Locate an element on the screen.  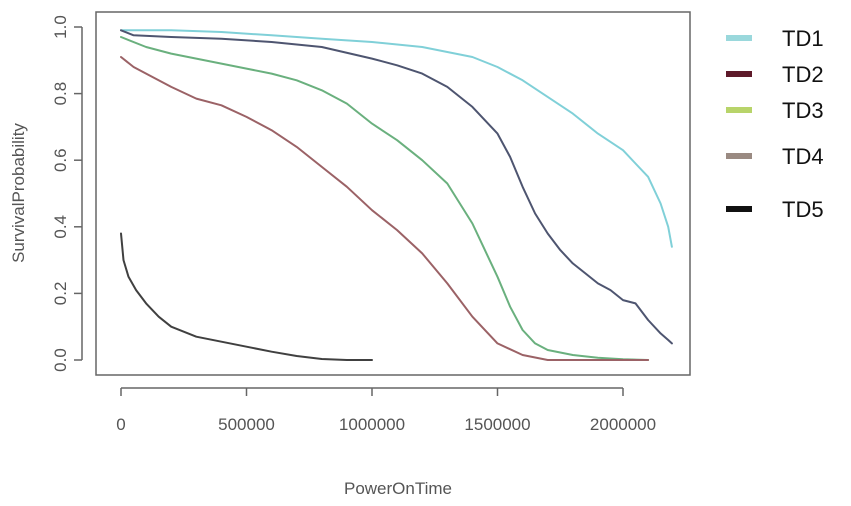
legend-label: TD5 is located at coordinates (803, 209).